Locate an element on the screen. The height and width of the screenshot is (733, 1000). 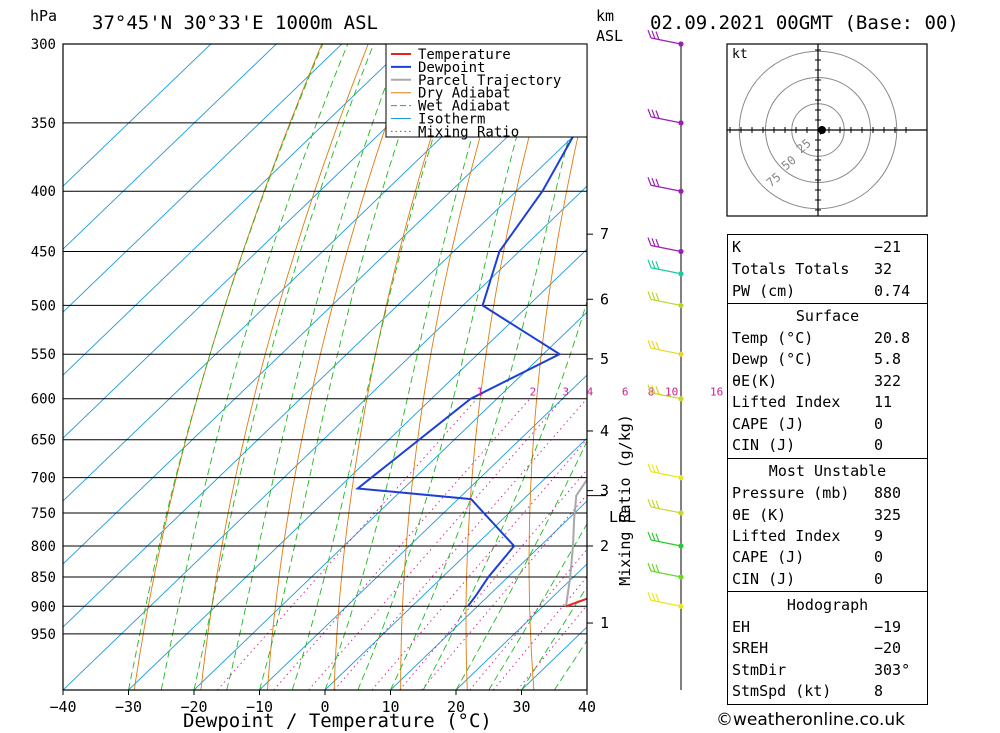
temperature-tick-label: −10 is located at coordinates (259, 707).